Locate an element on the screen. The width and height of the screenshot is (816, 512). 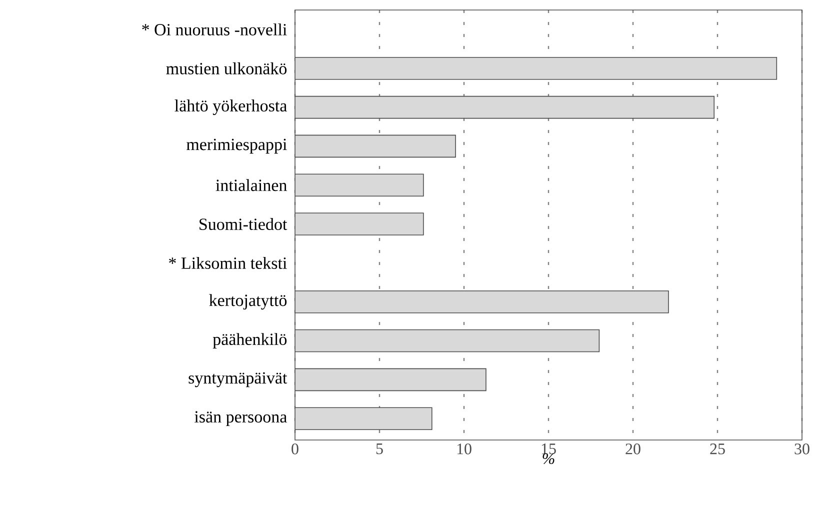
y-tick-label: päähenkilö is located at coordinates (249, 340).